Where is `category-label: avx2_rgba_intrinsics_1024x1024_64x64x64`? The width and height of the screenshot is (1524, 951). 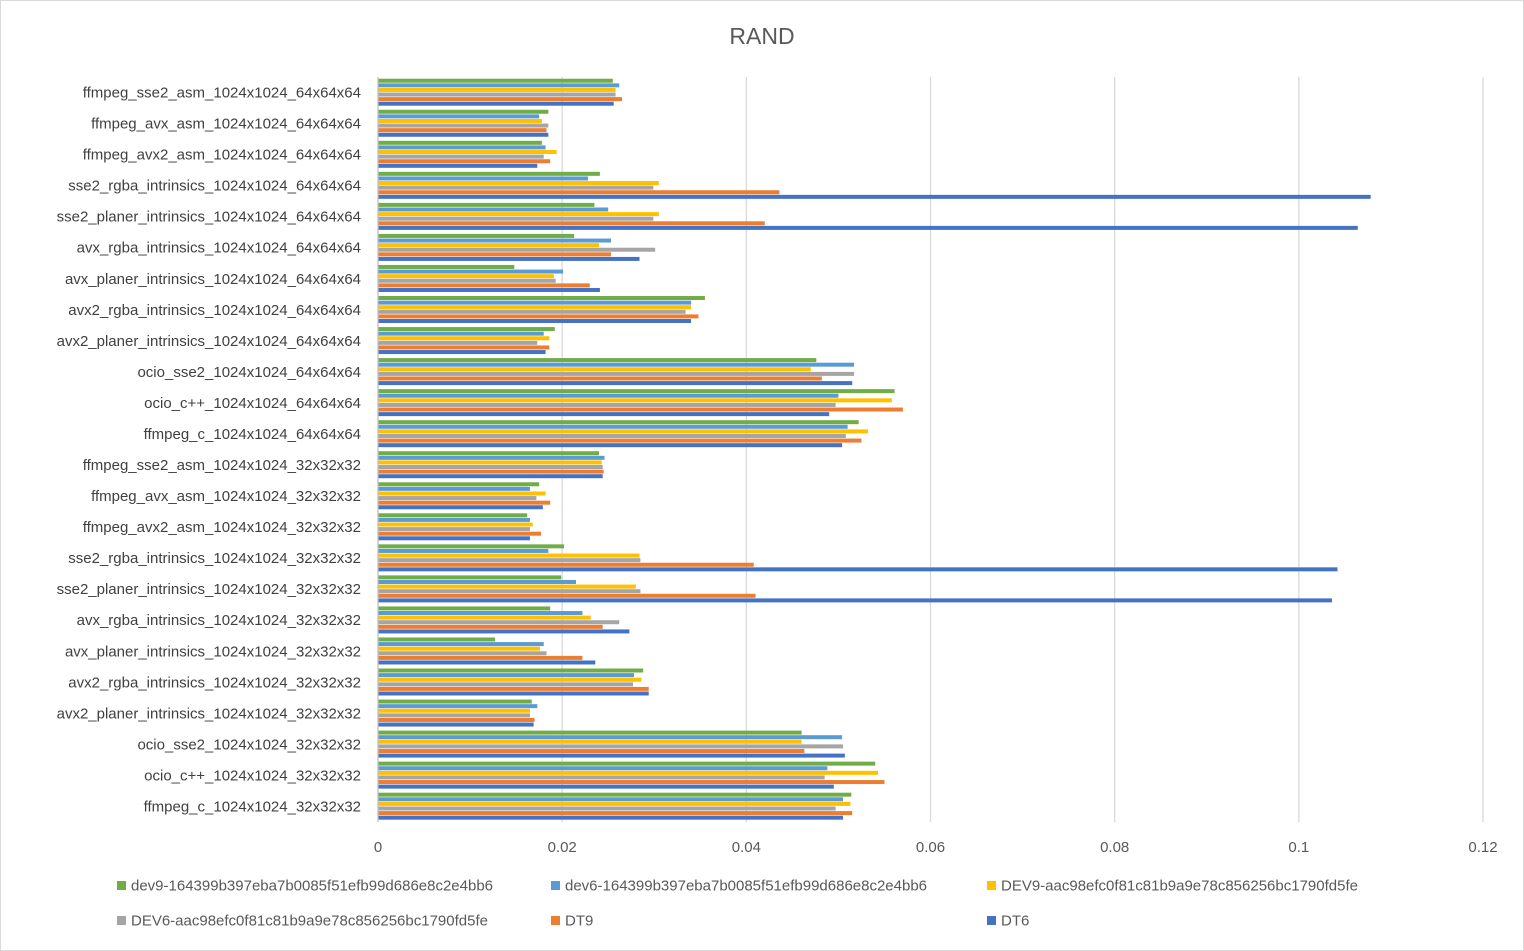 category-label: avx2_rgba_intrinsics_1024x1024_64x64x64 is located at coordinates (214, 310).